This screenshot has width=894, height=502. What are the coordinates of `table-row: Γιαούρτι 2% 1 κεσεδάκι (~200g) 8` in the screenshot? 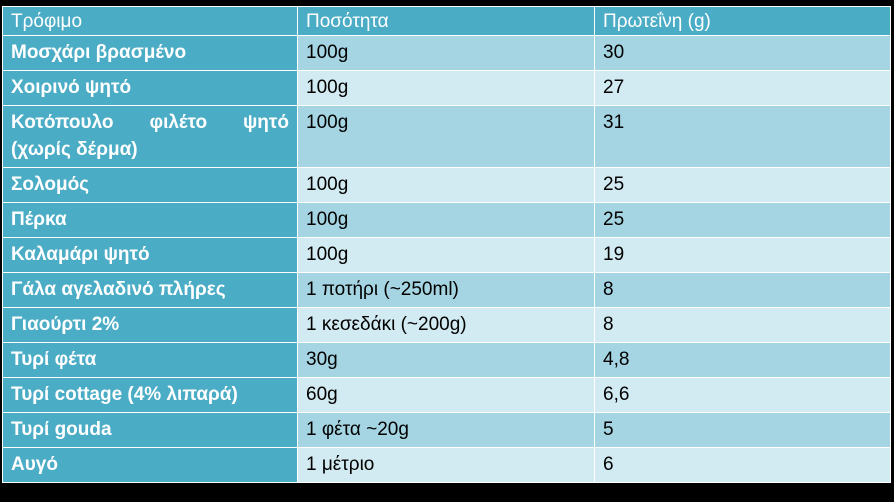 It's located at (446, 325).